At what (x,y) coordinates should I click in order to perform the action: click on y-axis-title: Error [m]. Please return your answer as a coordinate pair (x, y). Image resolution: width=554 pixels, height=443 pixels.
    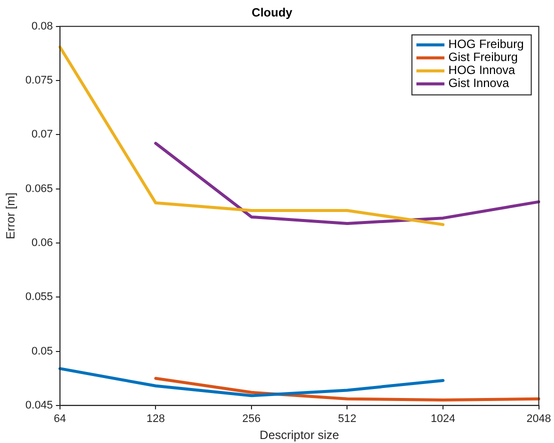
    Looking at the image, I should click on (11, 216).